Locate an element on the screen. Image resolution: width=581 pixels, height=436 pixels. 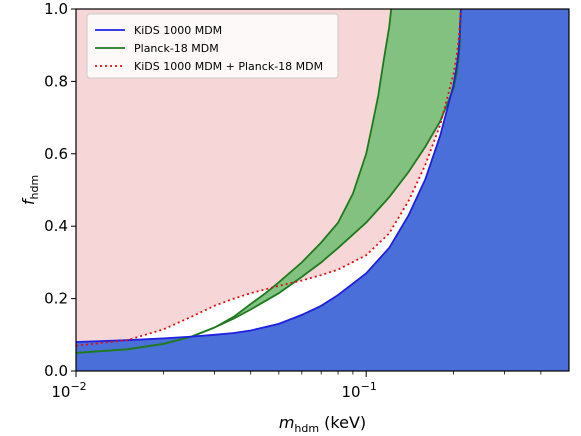
legend-label: KiDS 1000 MDM is located at coordinates (178, 30).